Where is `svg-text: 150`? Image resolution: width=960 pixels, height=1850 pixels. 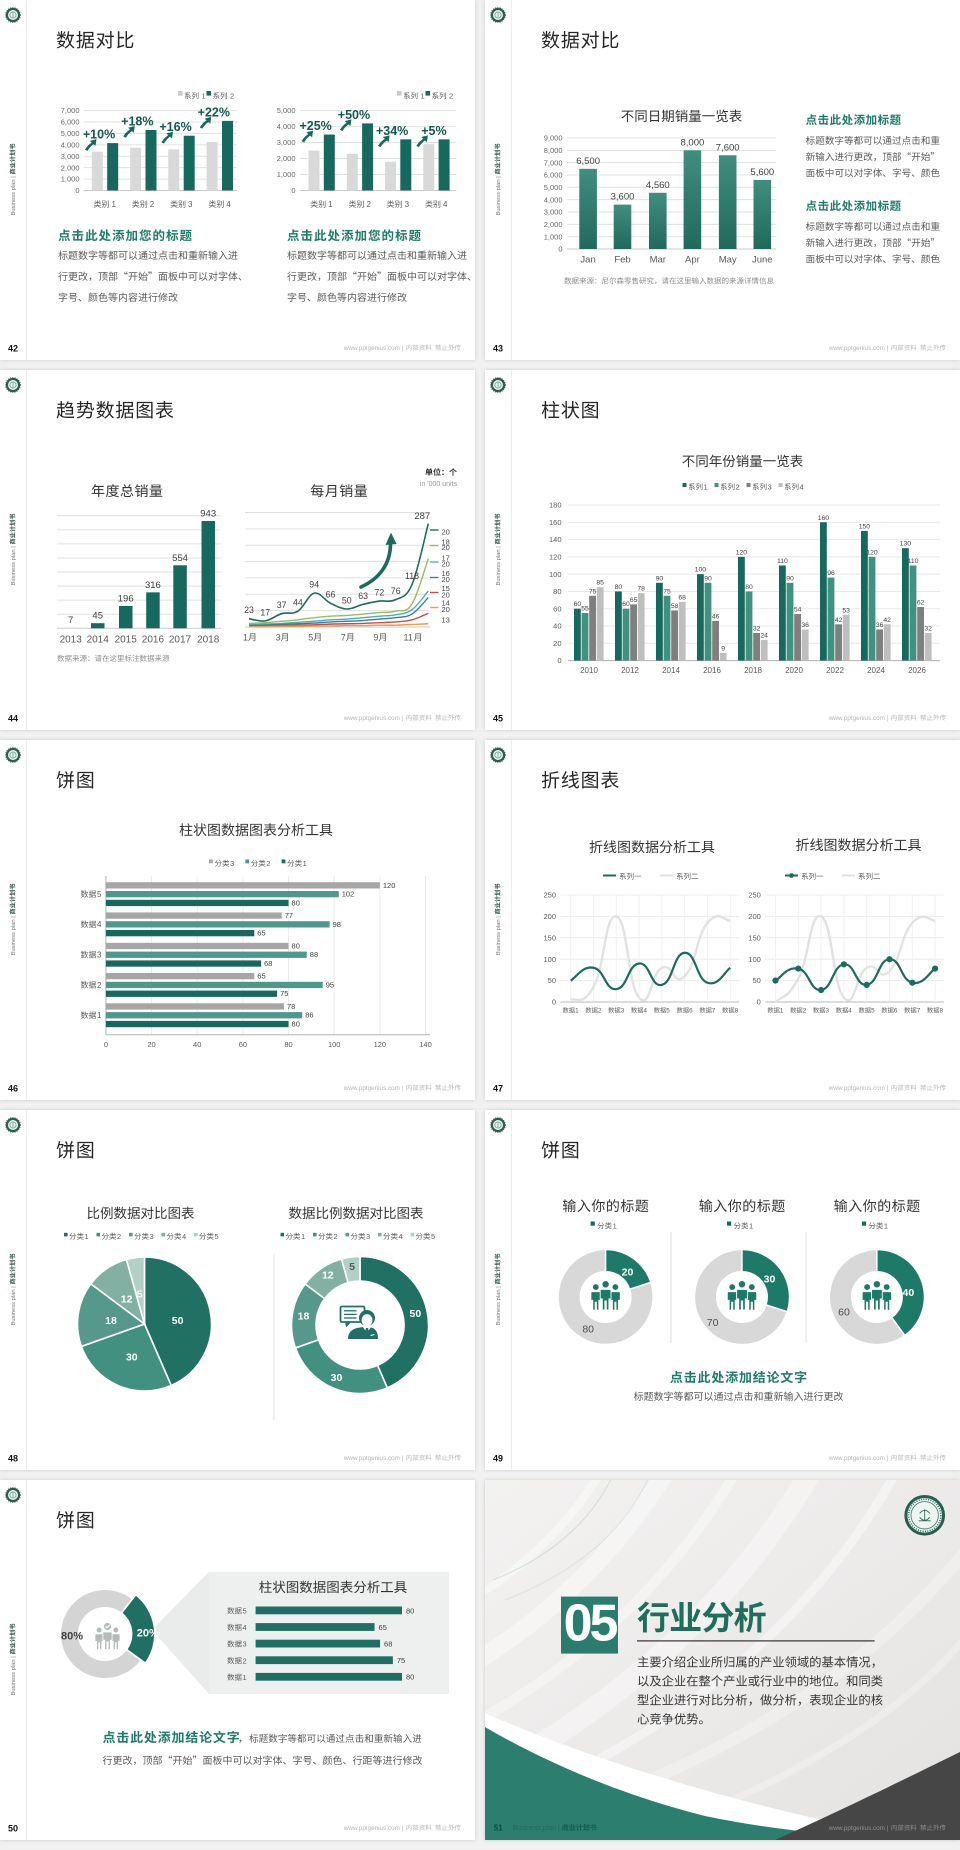 svg-text: 150 is located at coordinates (549, 937).